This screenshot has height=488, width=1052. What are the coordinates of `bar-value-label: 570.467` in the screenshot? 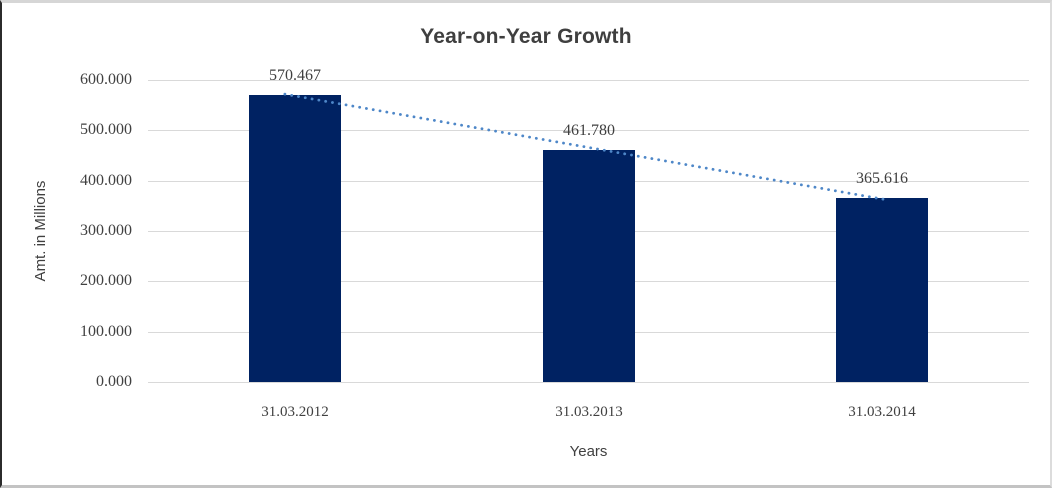 It's located at (295, 75).